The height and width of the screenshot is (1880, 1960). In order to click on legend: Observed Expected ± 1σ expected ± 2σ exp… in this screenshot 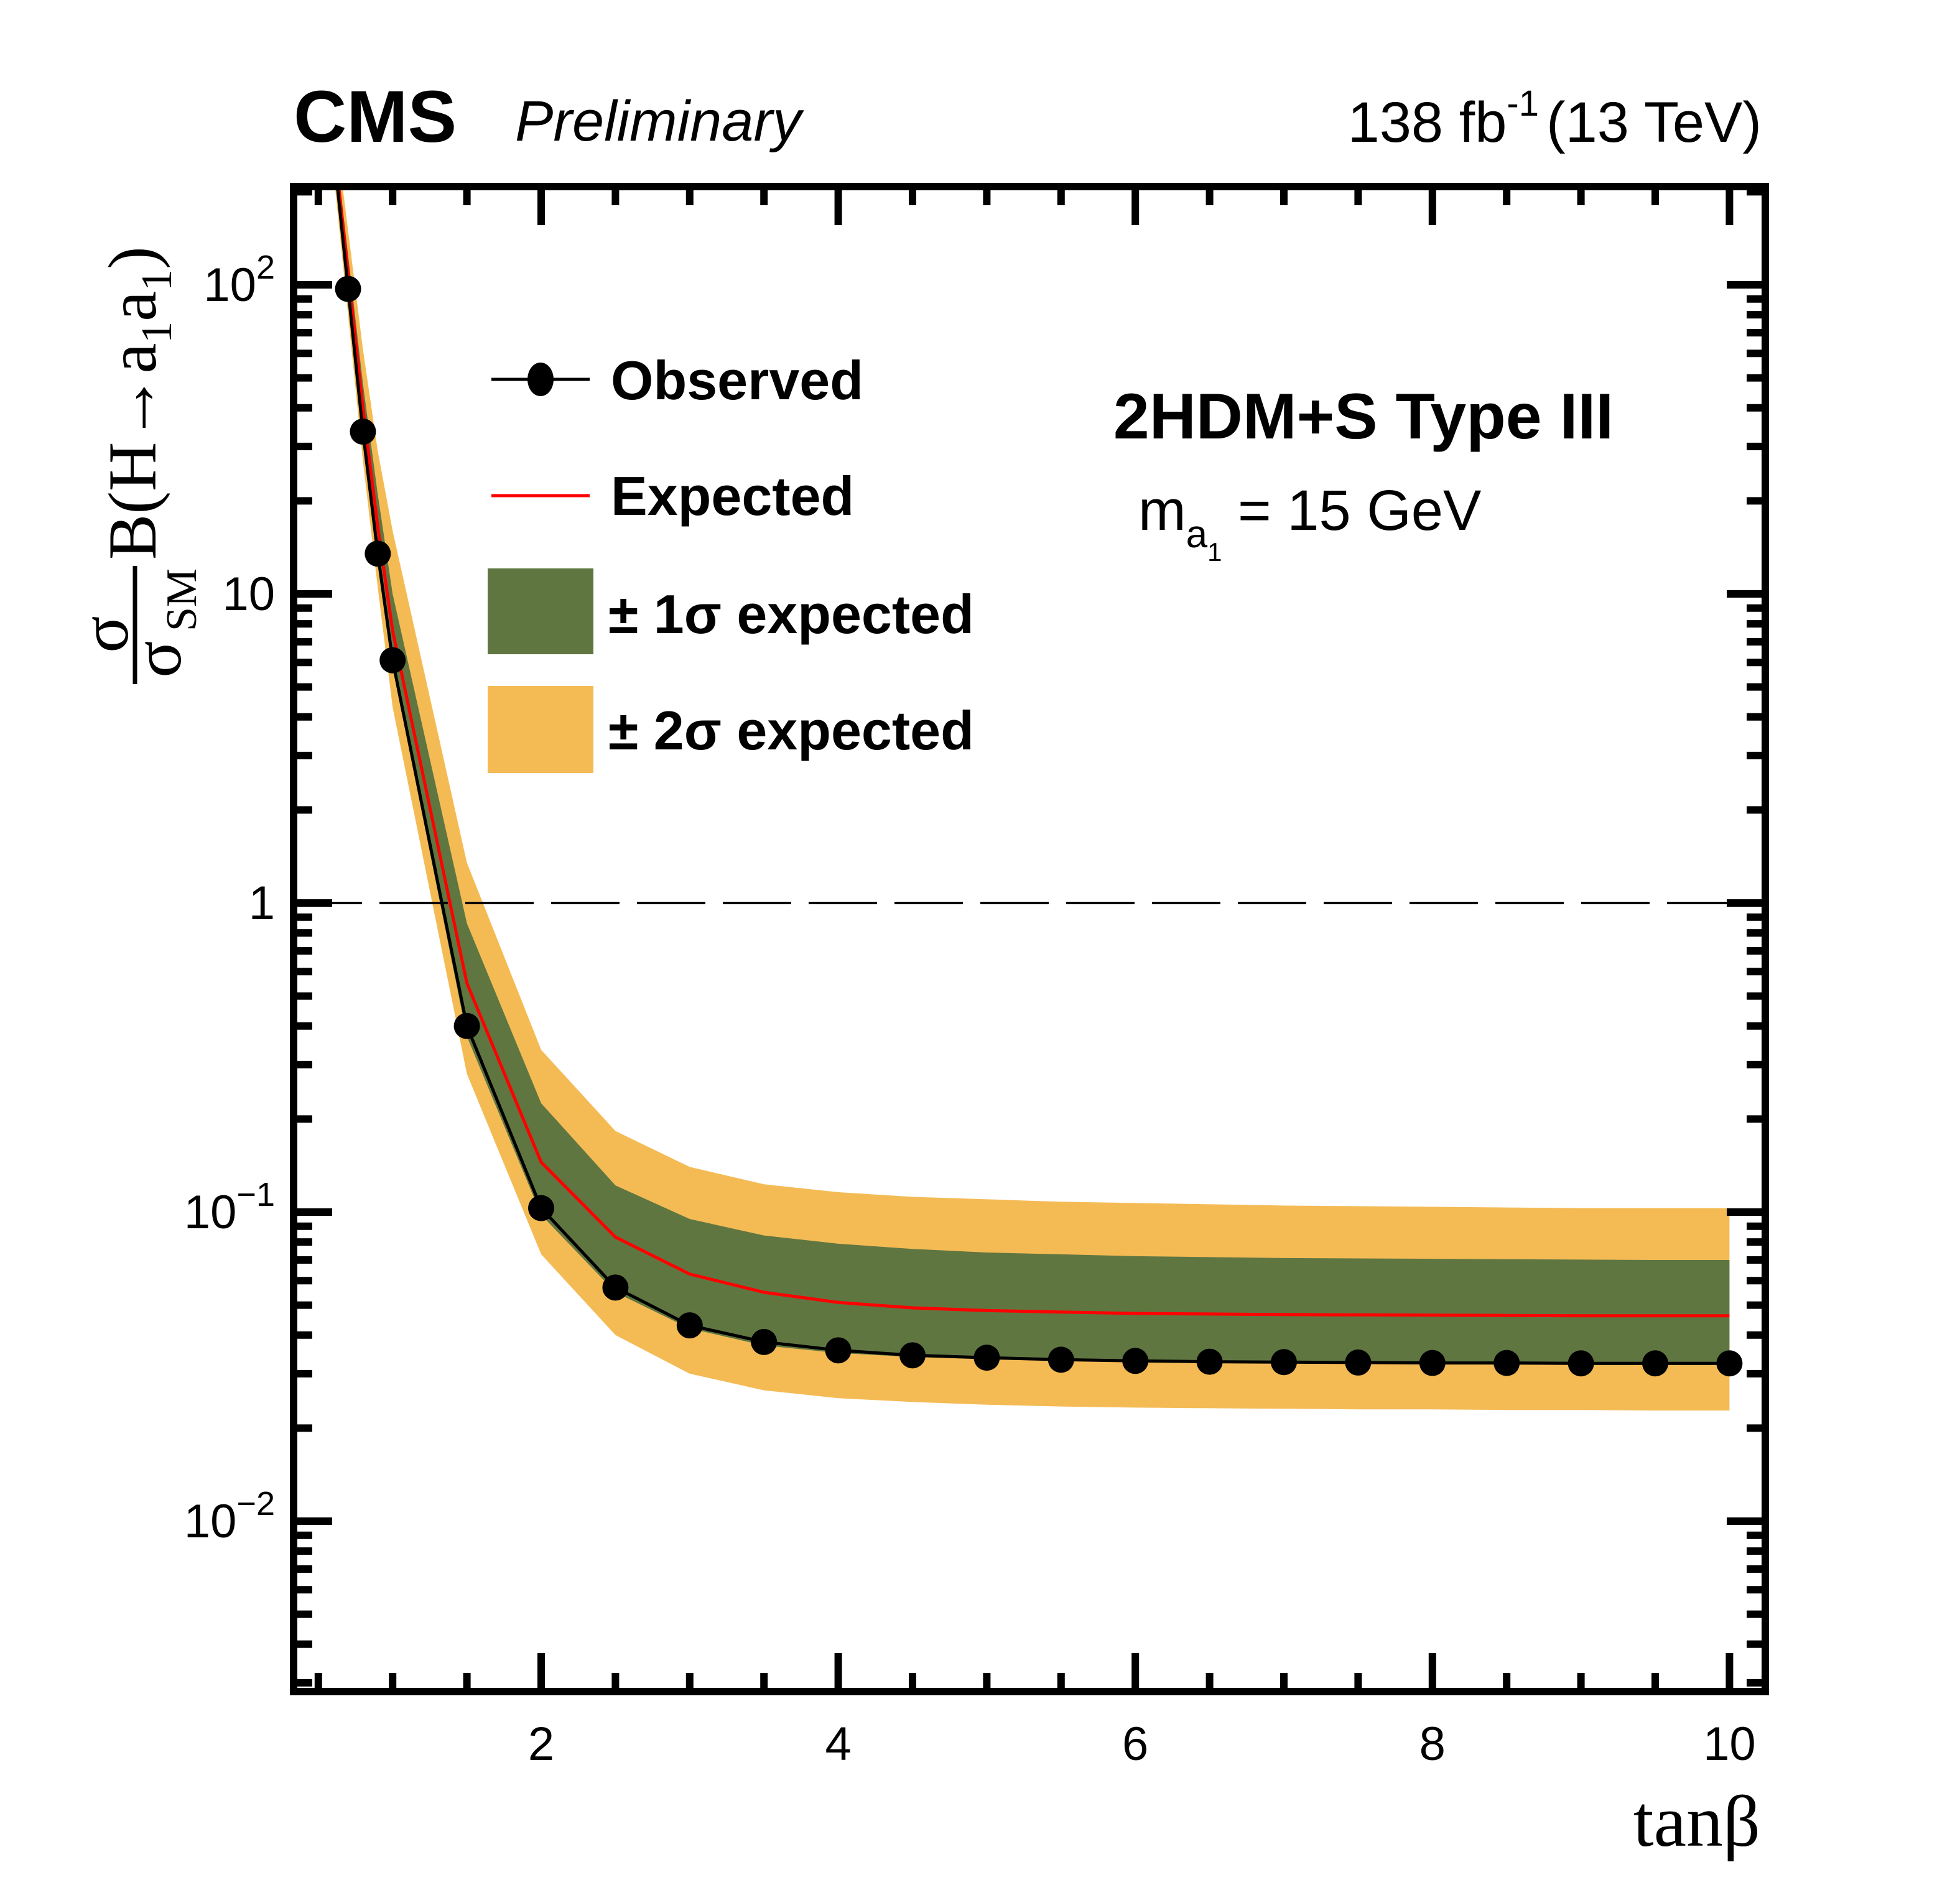, I will do `click(731, 561)`.